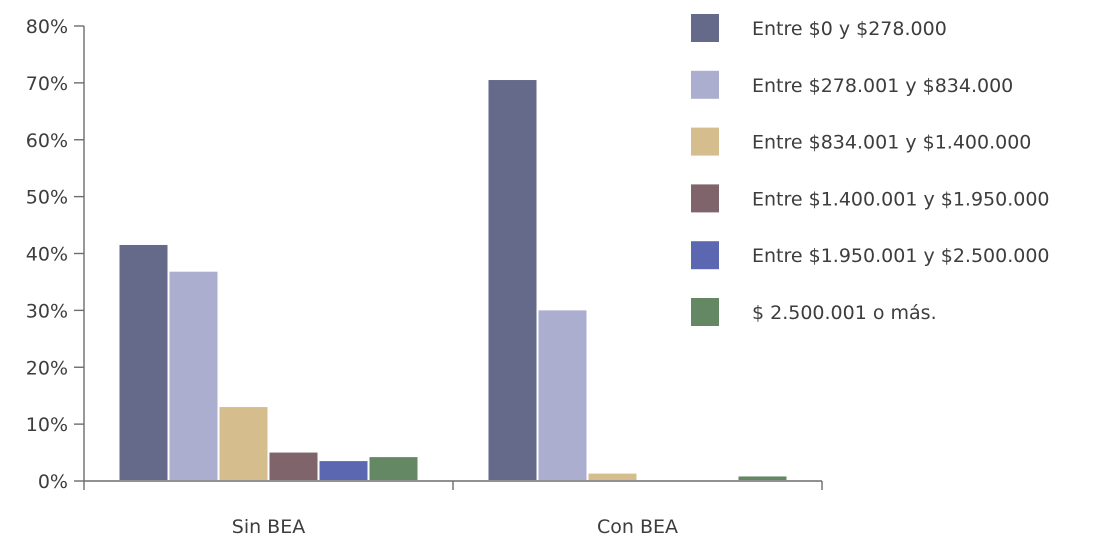  What do you see at coordinates (882, 86) in the screenshot?
I see `legend-label: Entre $278.001 y $834.000` at bounding box center [882, 86].